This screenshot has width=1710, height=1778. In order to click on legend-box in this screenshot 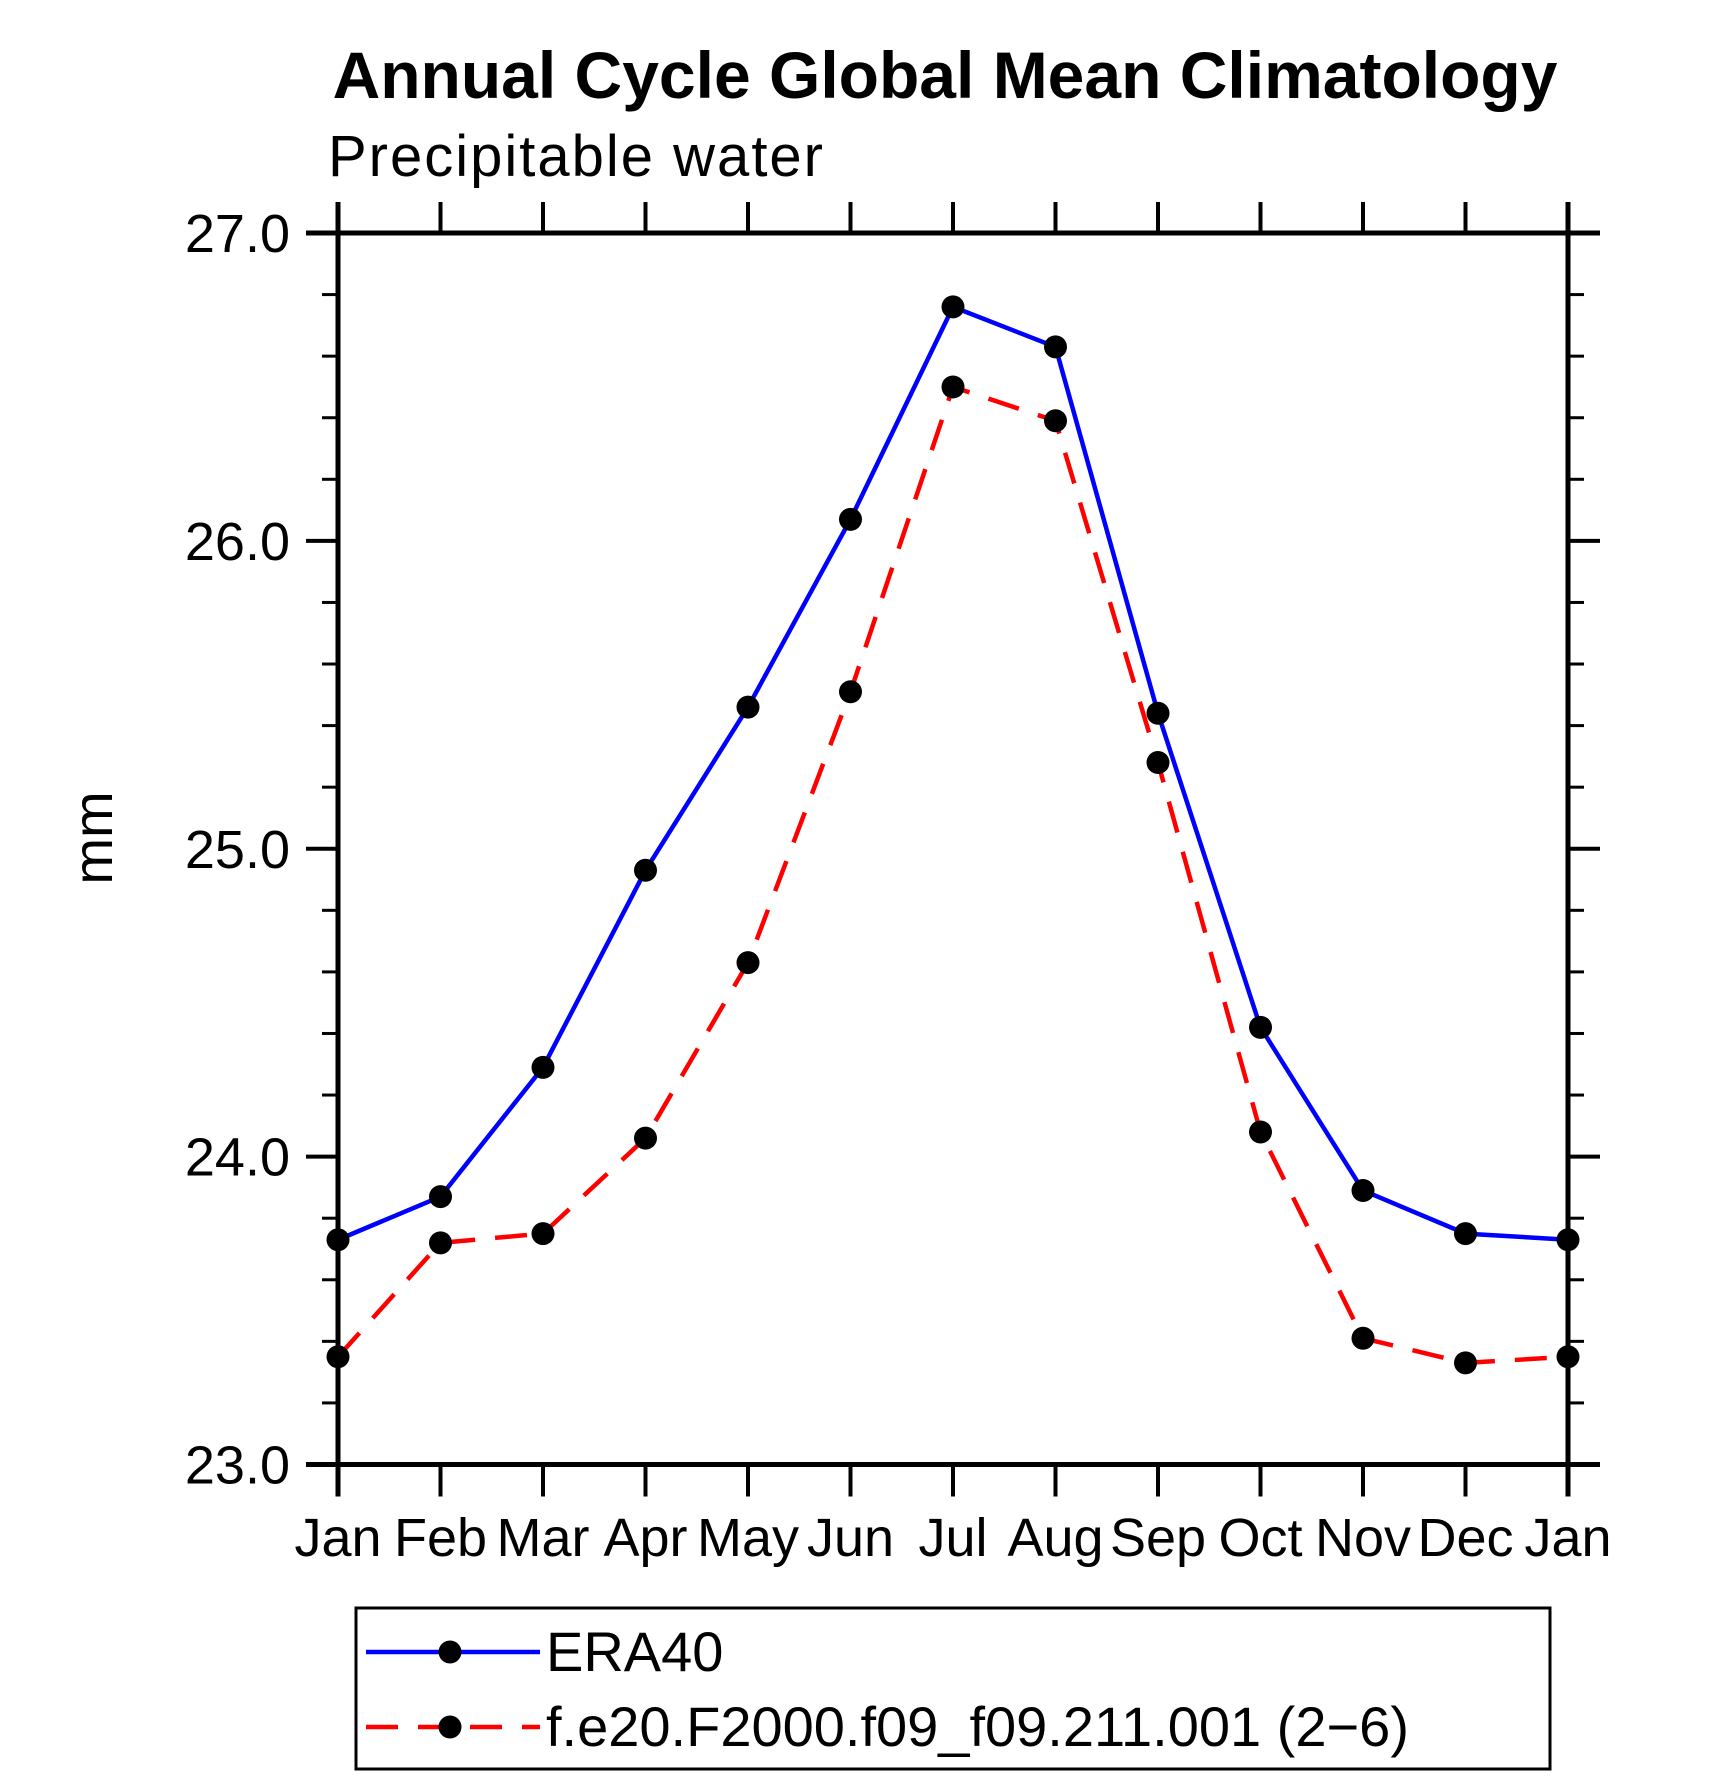, I will do `click(953, 1688)`.